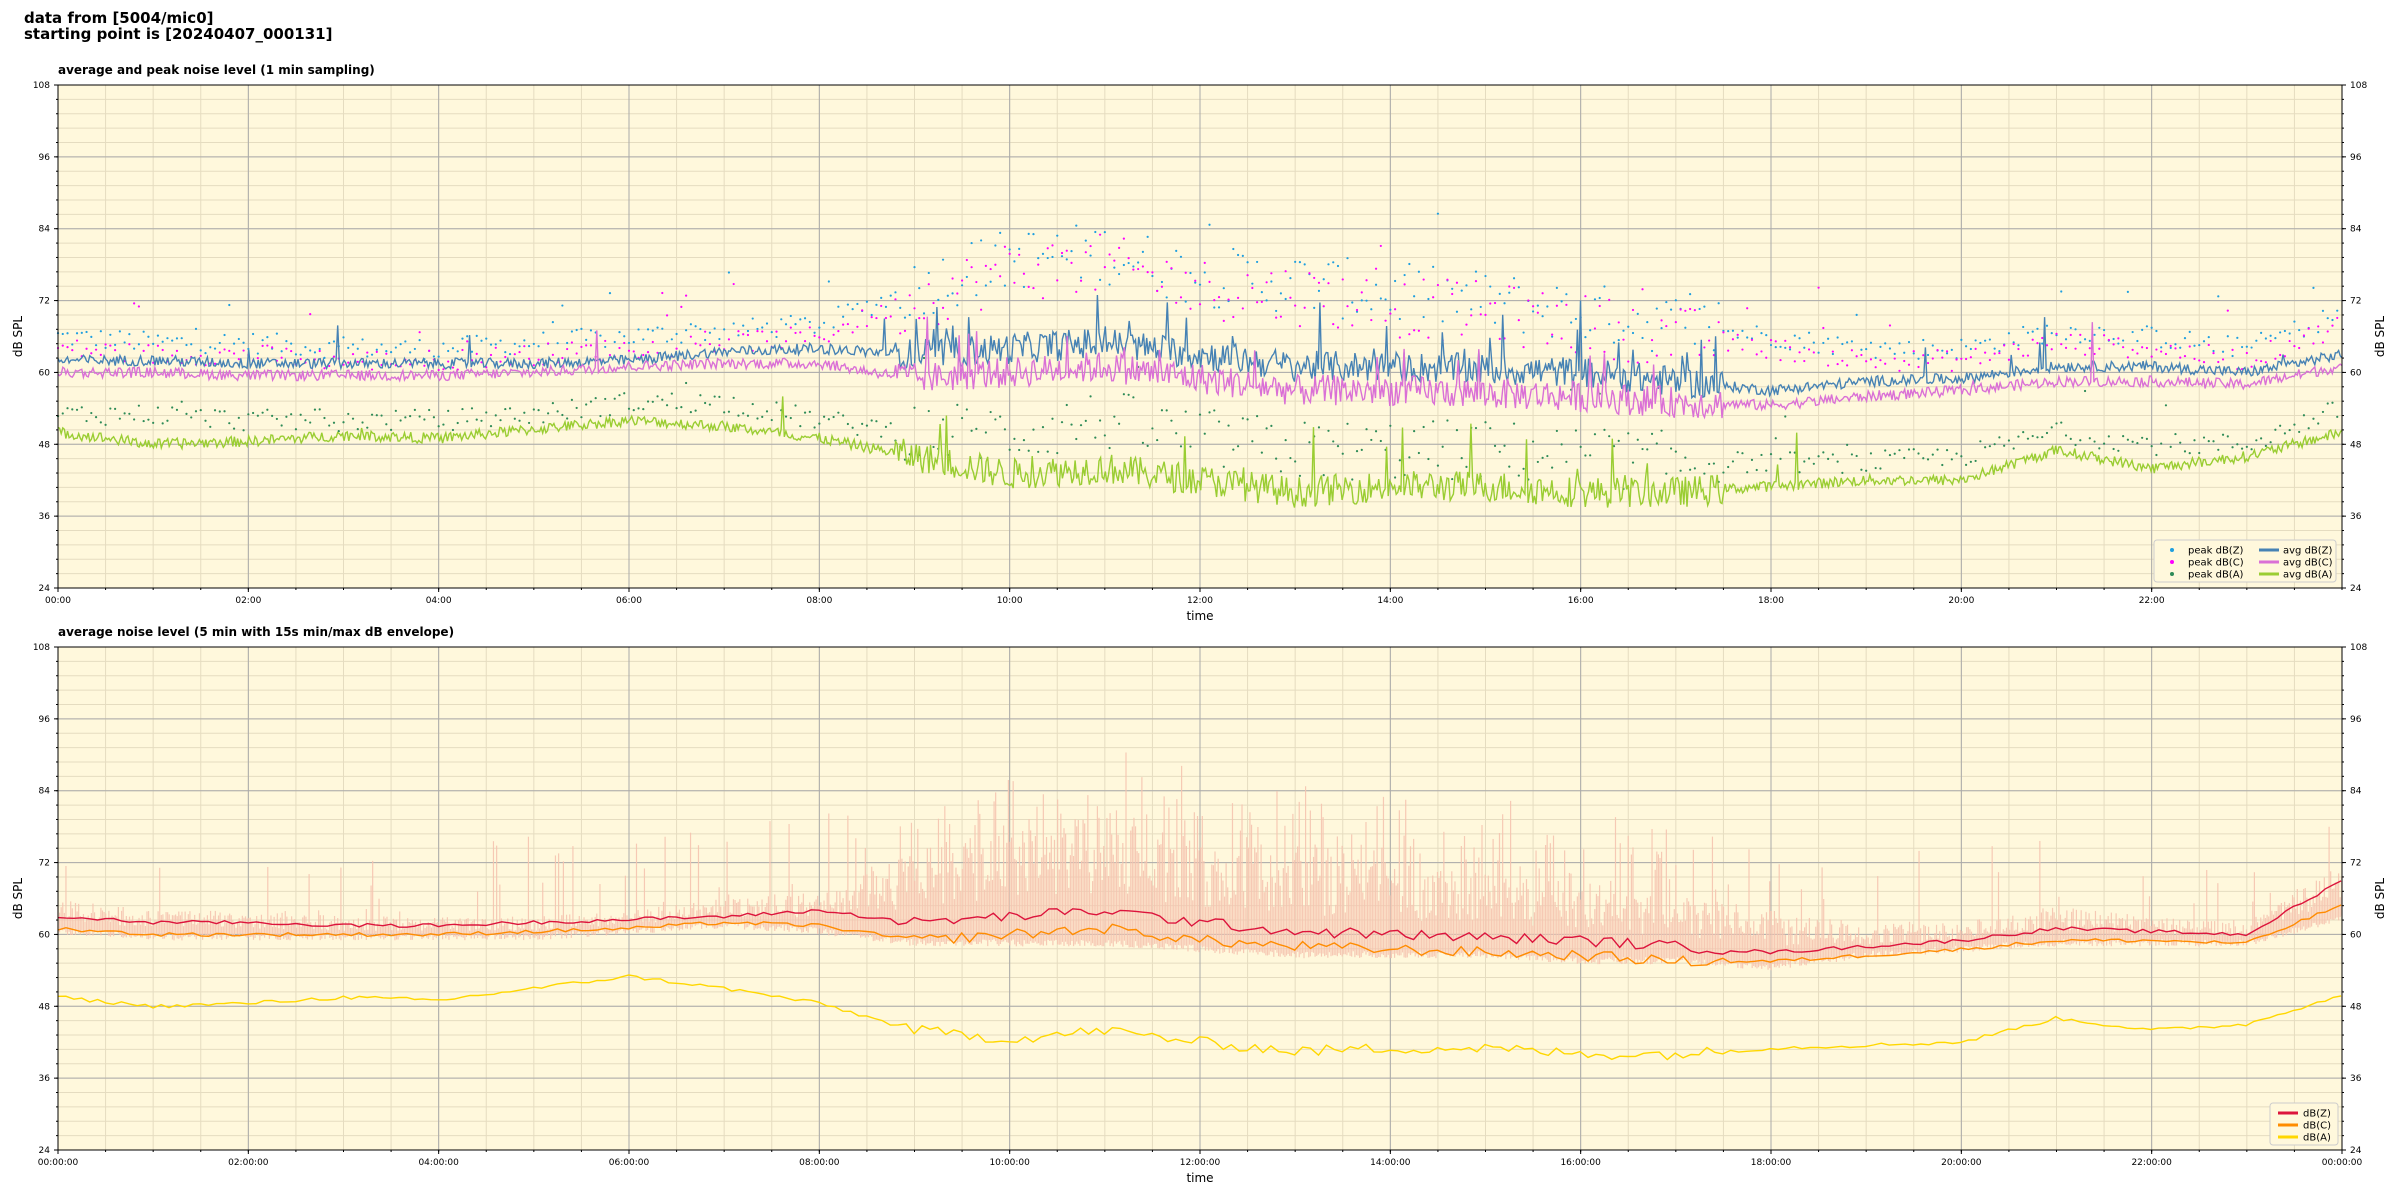  What do you see at coordinates (44, 302) in the screenshot?
I see `y-tick-label: 72` at bounding box center [44, 302].